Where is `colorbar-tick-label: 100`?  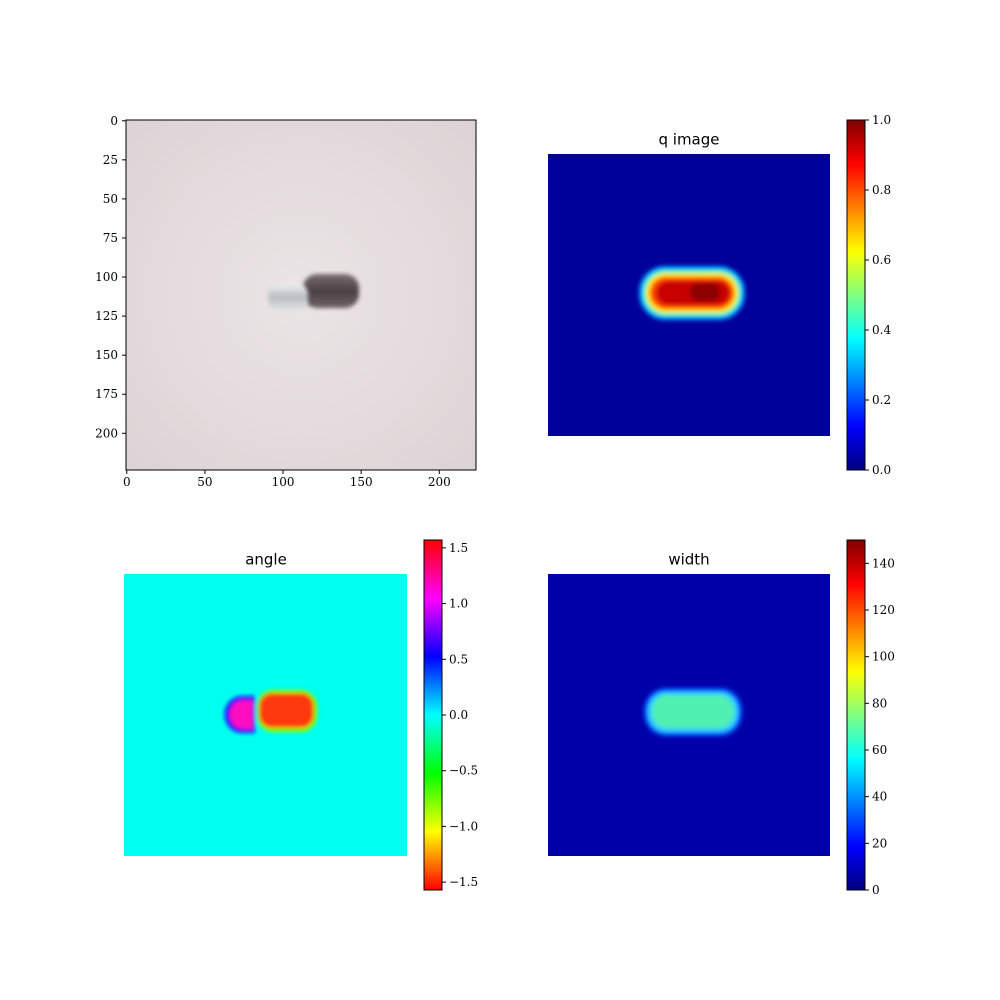 colorbar-tick-label: 100 is located at coordinates (883, 657).